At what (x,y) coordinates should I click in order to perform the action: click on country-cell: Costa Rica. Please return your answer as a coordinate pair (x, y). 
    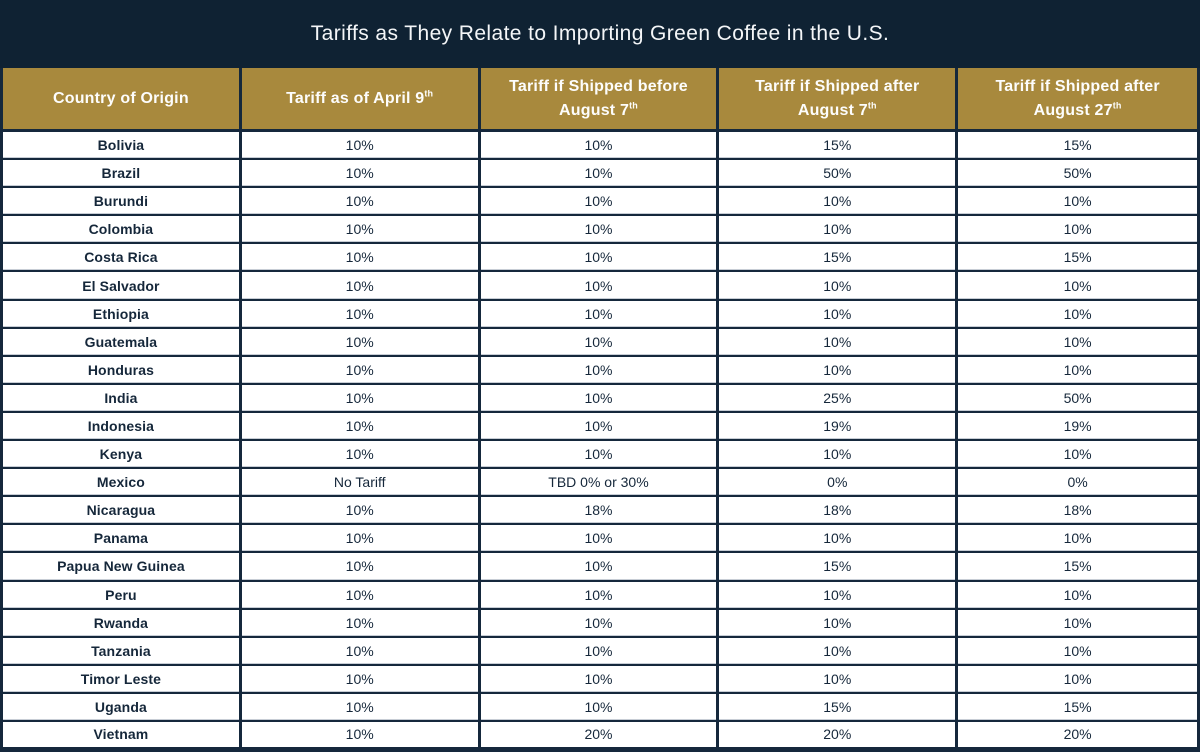
    Looking at the image, I should click on (122, 258).